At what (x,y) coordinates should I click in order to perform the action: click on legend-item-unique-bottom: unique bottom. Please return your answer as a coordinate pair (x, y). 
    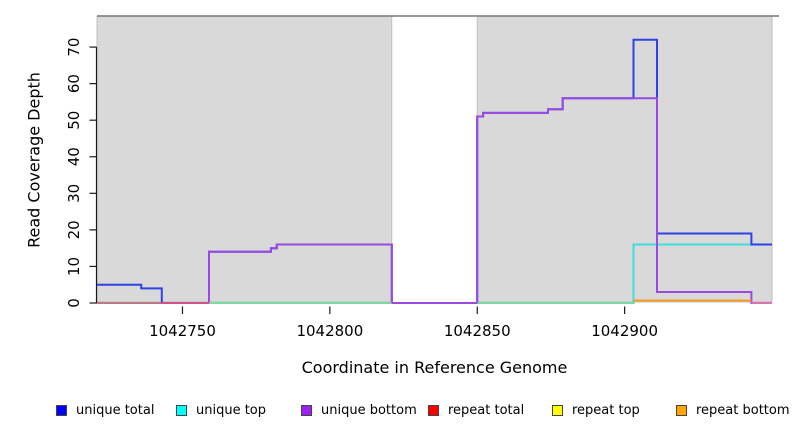
    Looking at the image, I should click on (364, 410).